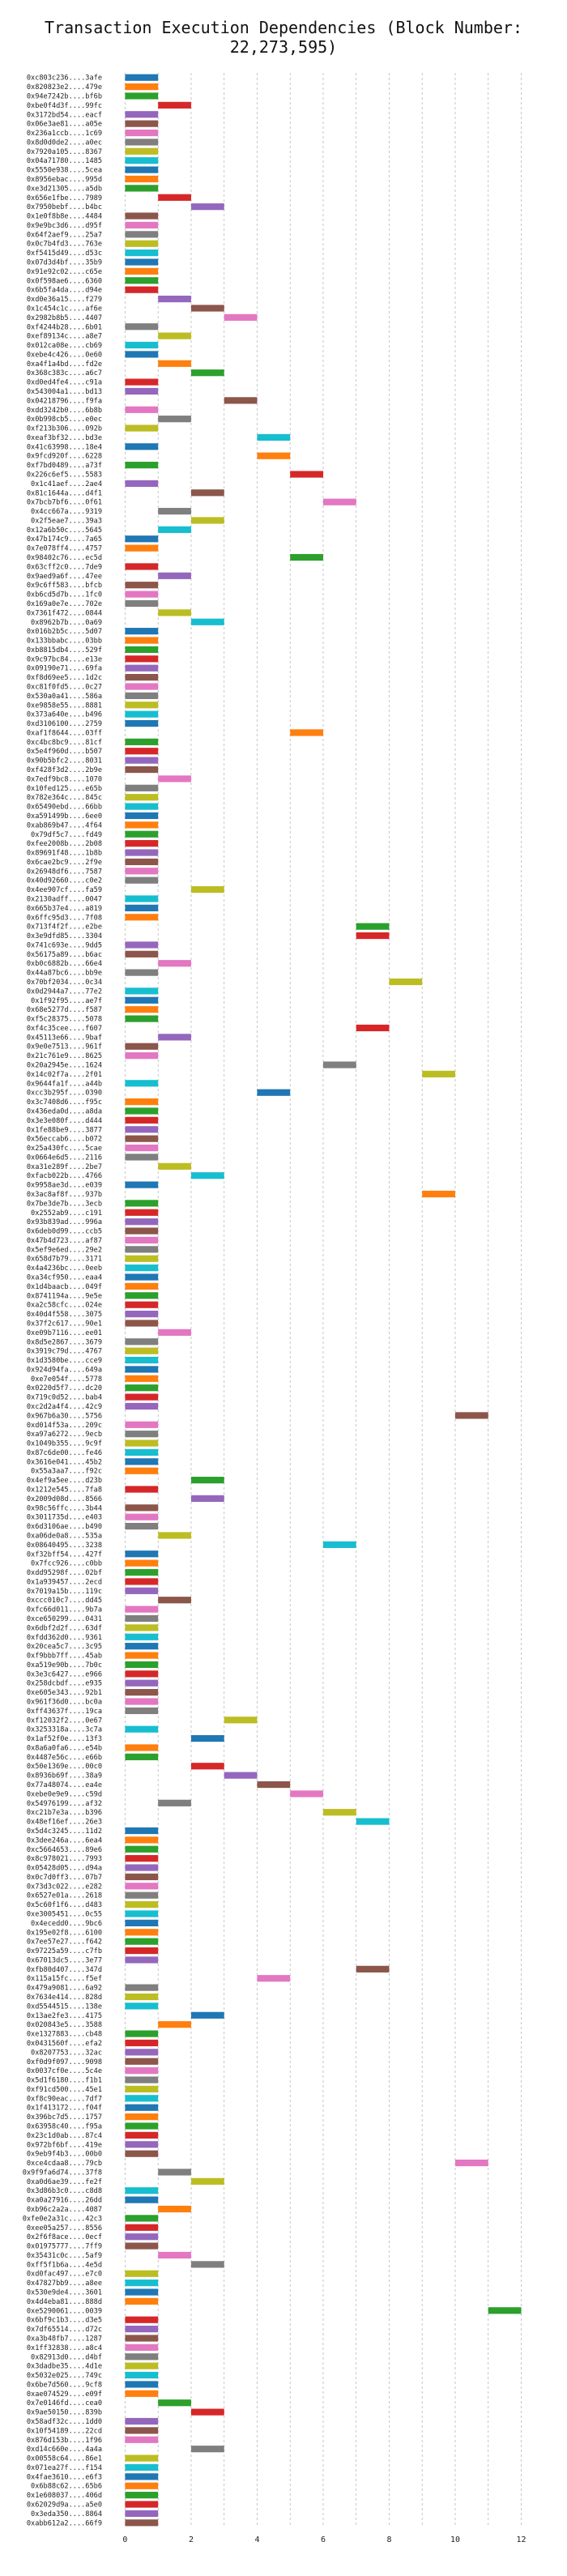 This screenshot has height=2576, width=567. Describe the element at coordinates (64, 346) in the screenshot. I see `transaction-label: 0x012ca08e....cb69` at that location.